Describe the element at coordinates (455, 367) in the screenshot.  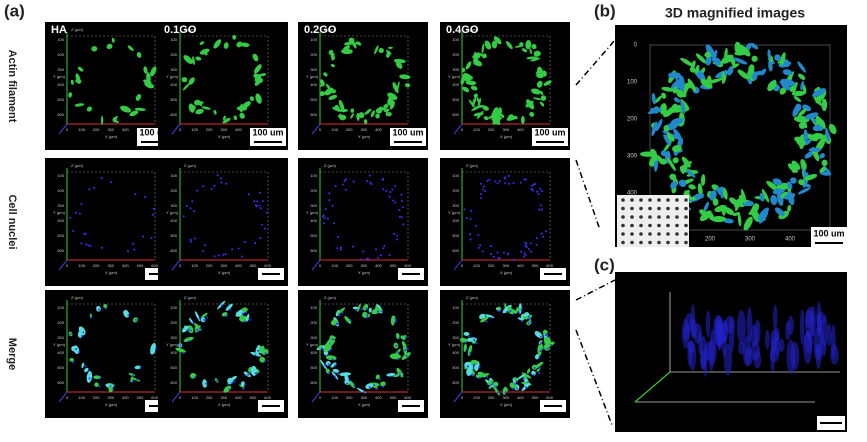
I see `y-tick-label: 500` at that location.